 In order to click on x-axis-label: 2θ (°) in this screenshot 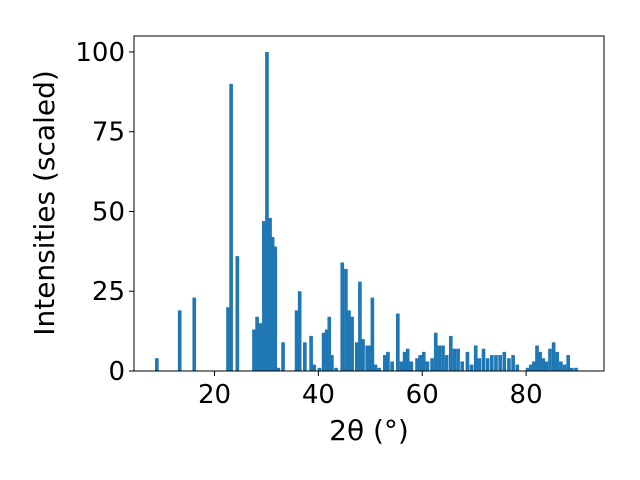, I will do `click(369, 430)`.